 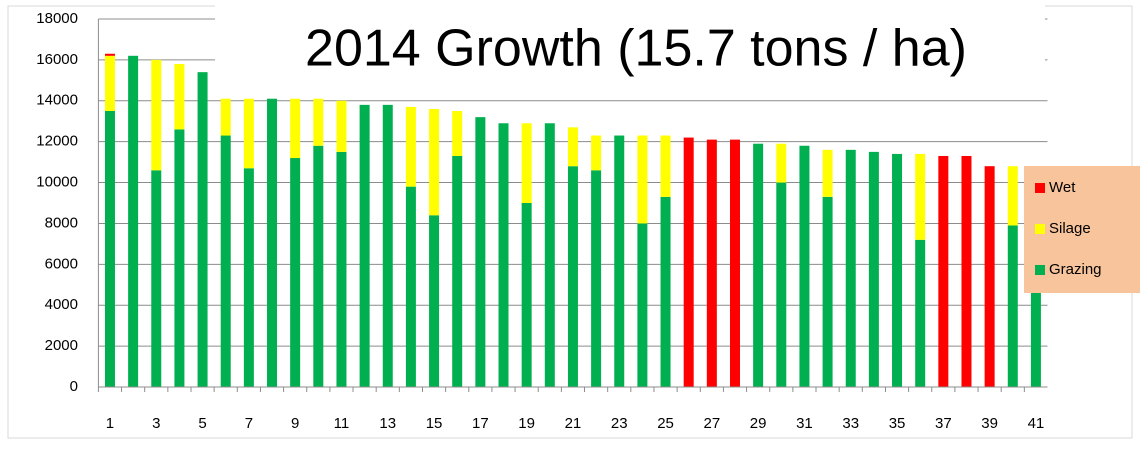 What do you see at coordinates (57, 100) in the screenshot?
I see `y-tick-label: 14000` at bounding box center [57, 100].